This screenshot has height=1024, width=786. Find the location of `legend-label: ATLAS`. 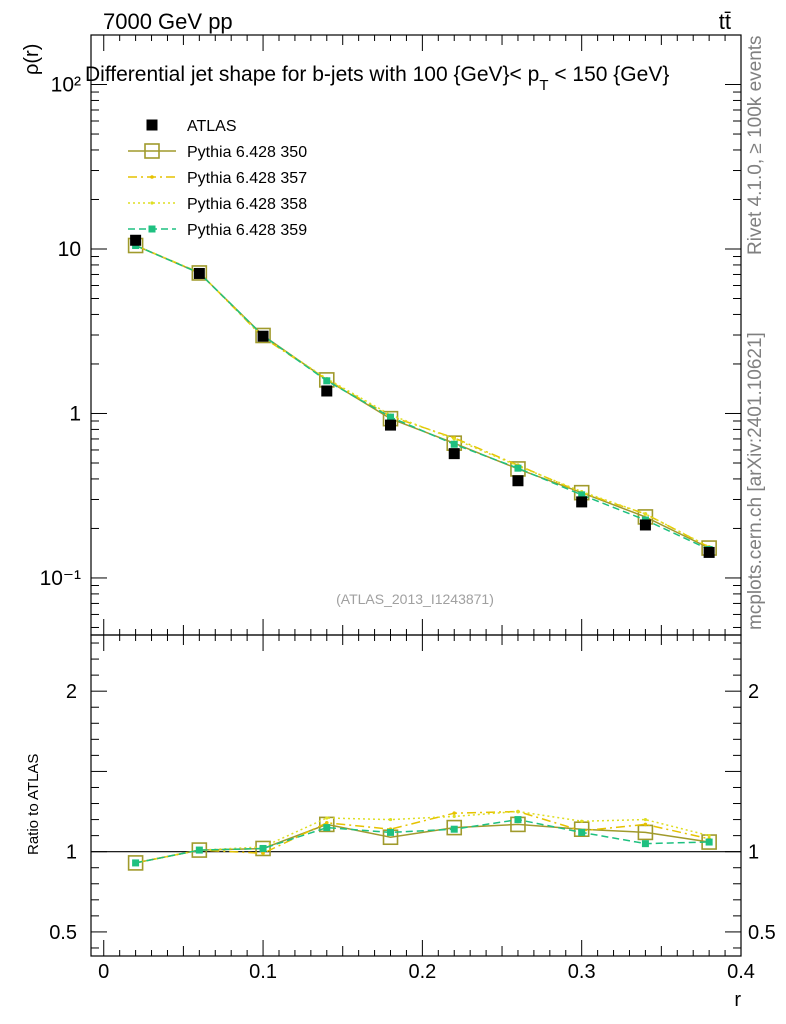

legend-label: ATLAS is located at coordinates (212, 126).